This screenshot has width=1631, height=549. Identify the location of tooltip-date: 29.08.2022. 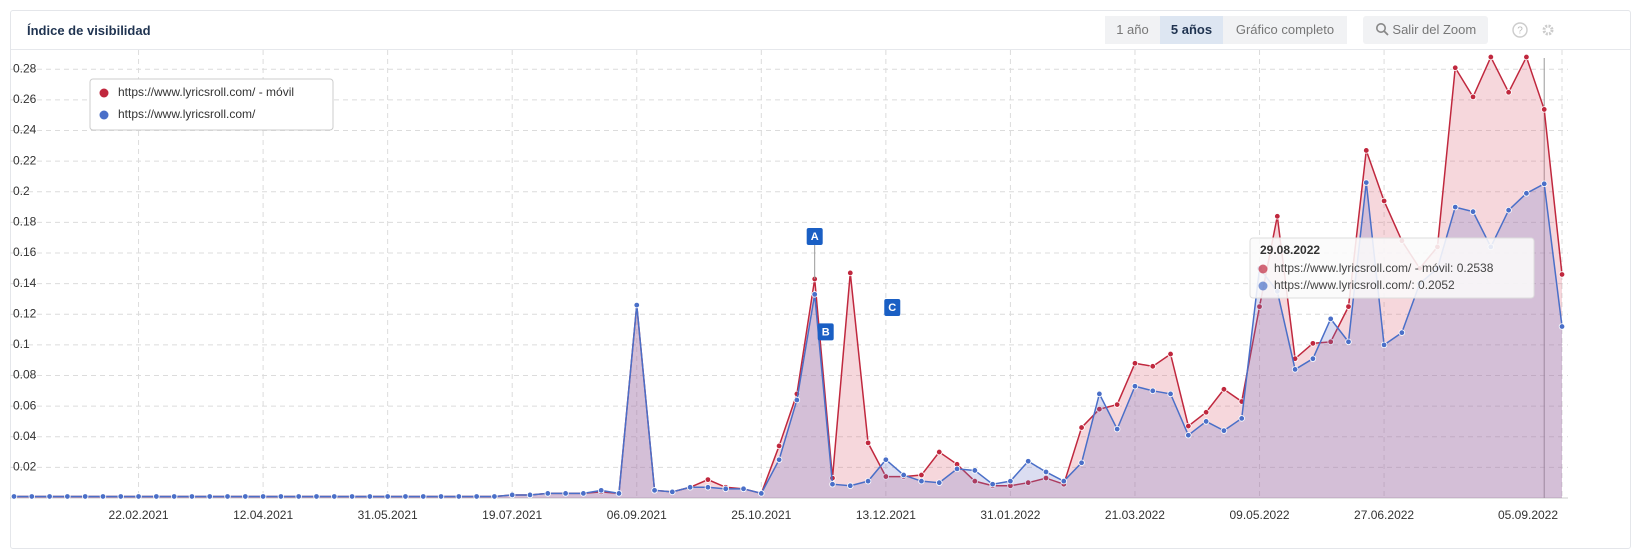
(1290, 250).